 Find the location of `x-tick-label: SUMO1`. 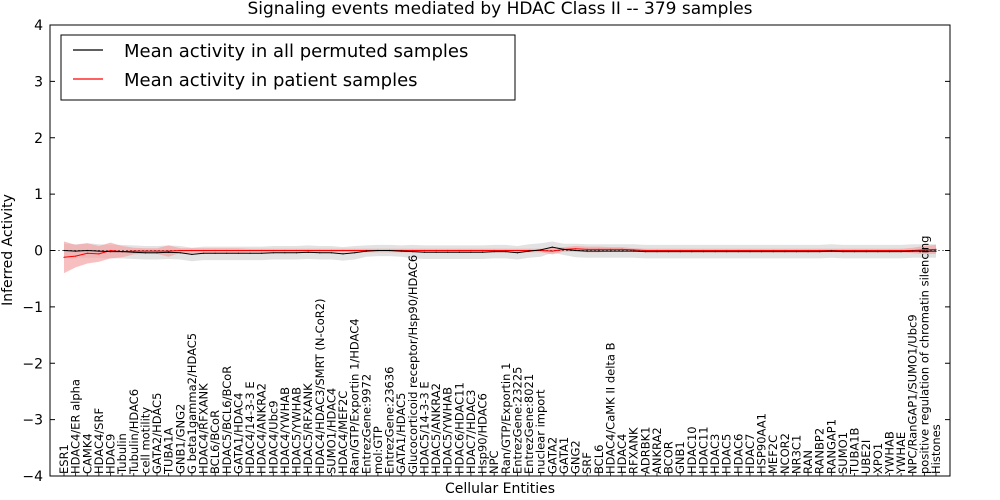

x-tick-label: SUMO1 is located at coordinates (843, 453).